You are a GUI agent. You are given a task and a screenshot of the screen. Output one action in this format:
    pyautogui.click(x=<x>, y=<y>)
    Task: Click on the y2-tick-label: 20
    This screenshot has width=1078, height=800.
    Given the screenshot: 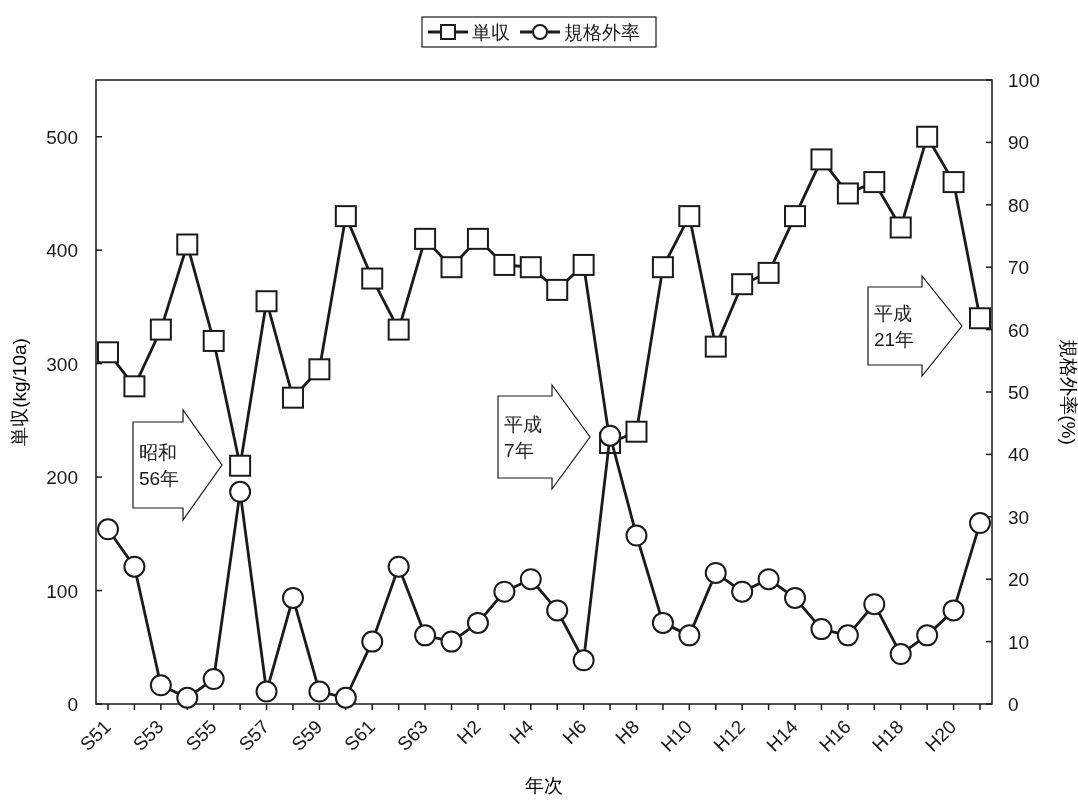 What is the action you would take?
    pyautogui.click(x=1019, y=580)
    